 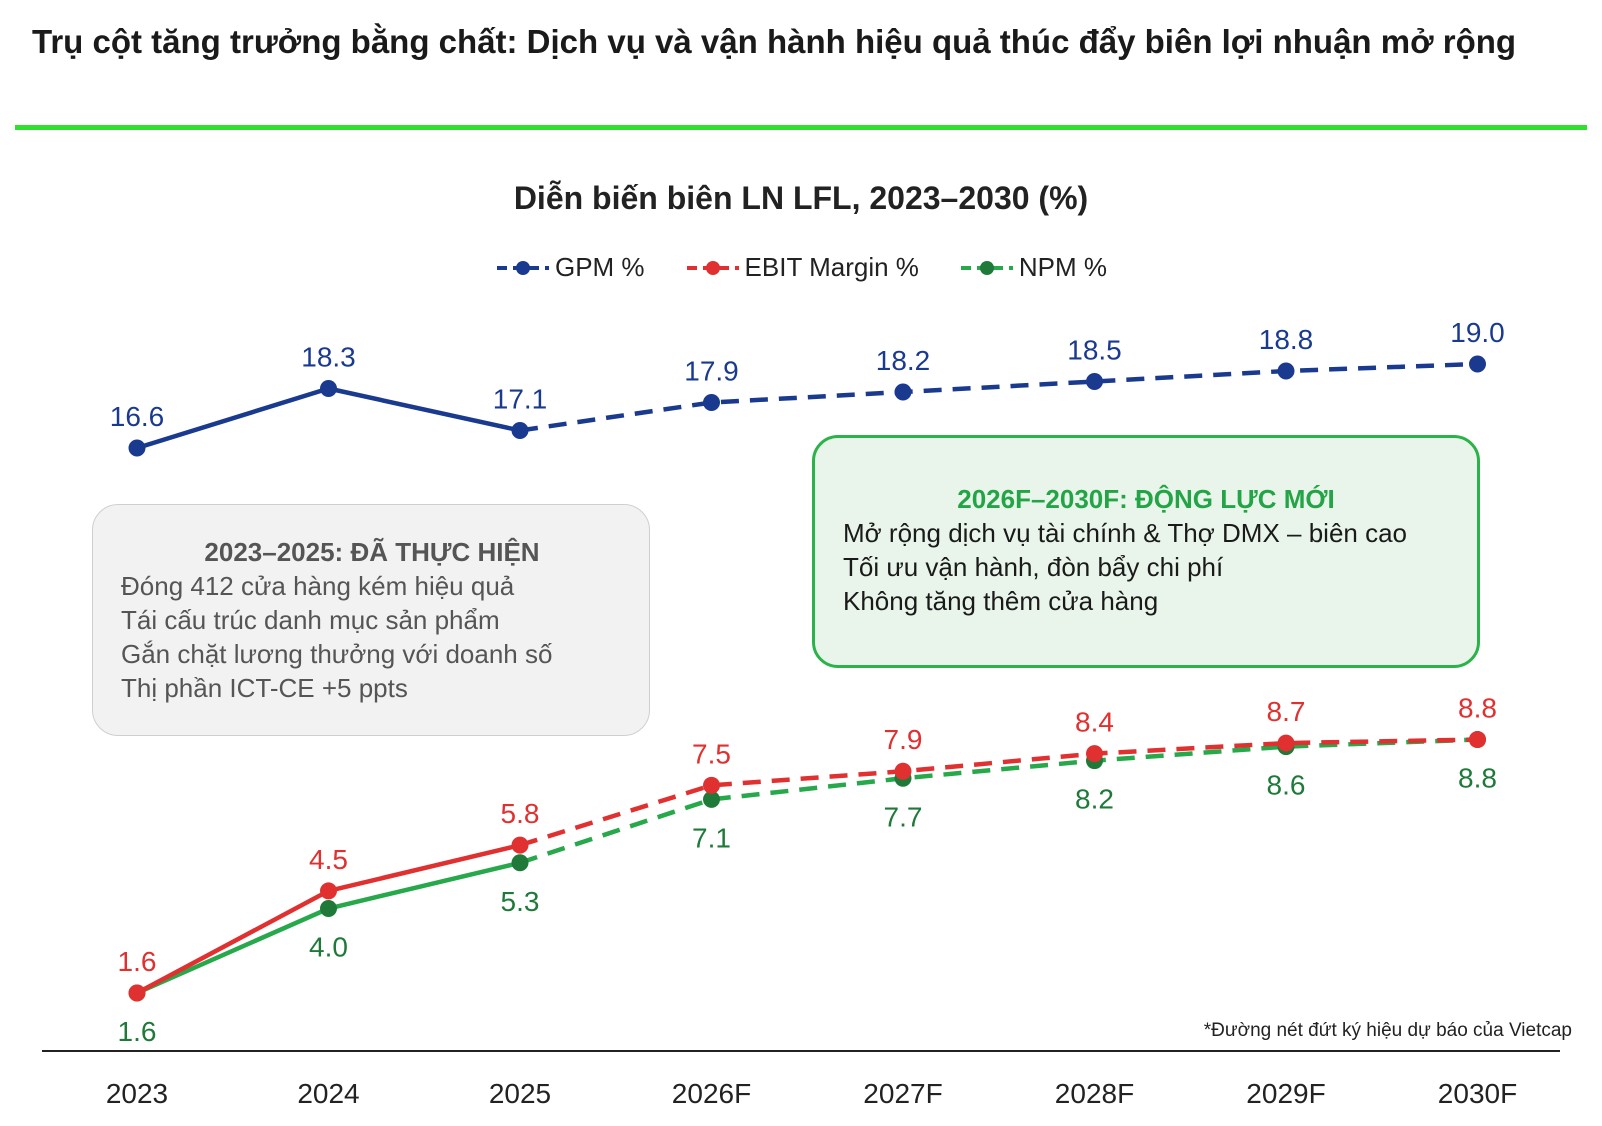 What do you see at coordinates (520, 1093) in the screenshot?
I see `x-tick-label: 2025` at bounding box center [520, 1093].